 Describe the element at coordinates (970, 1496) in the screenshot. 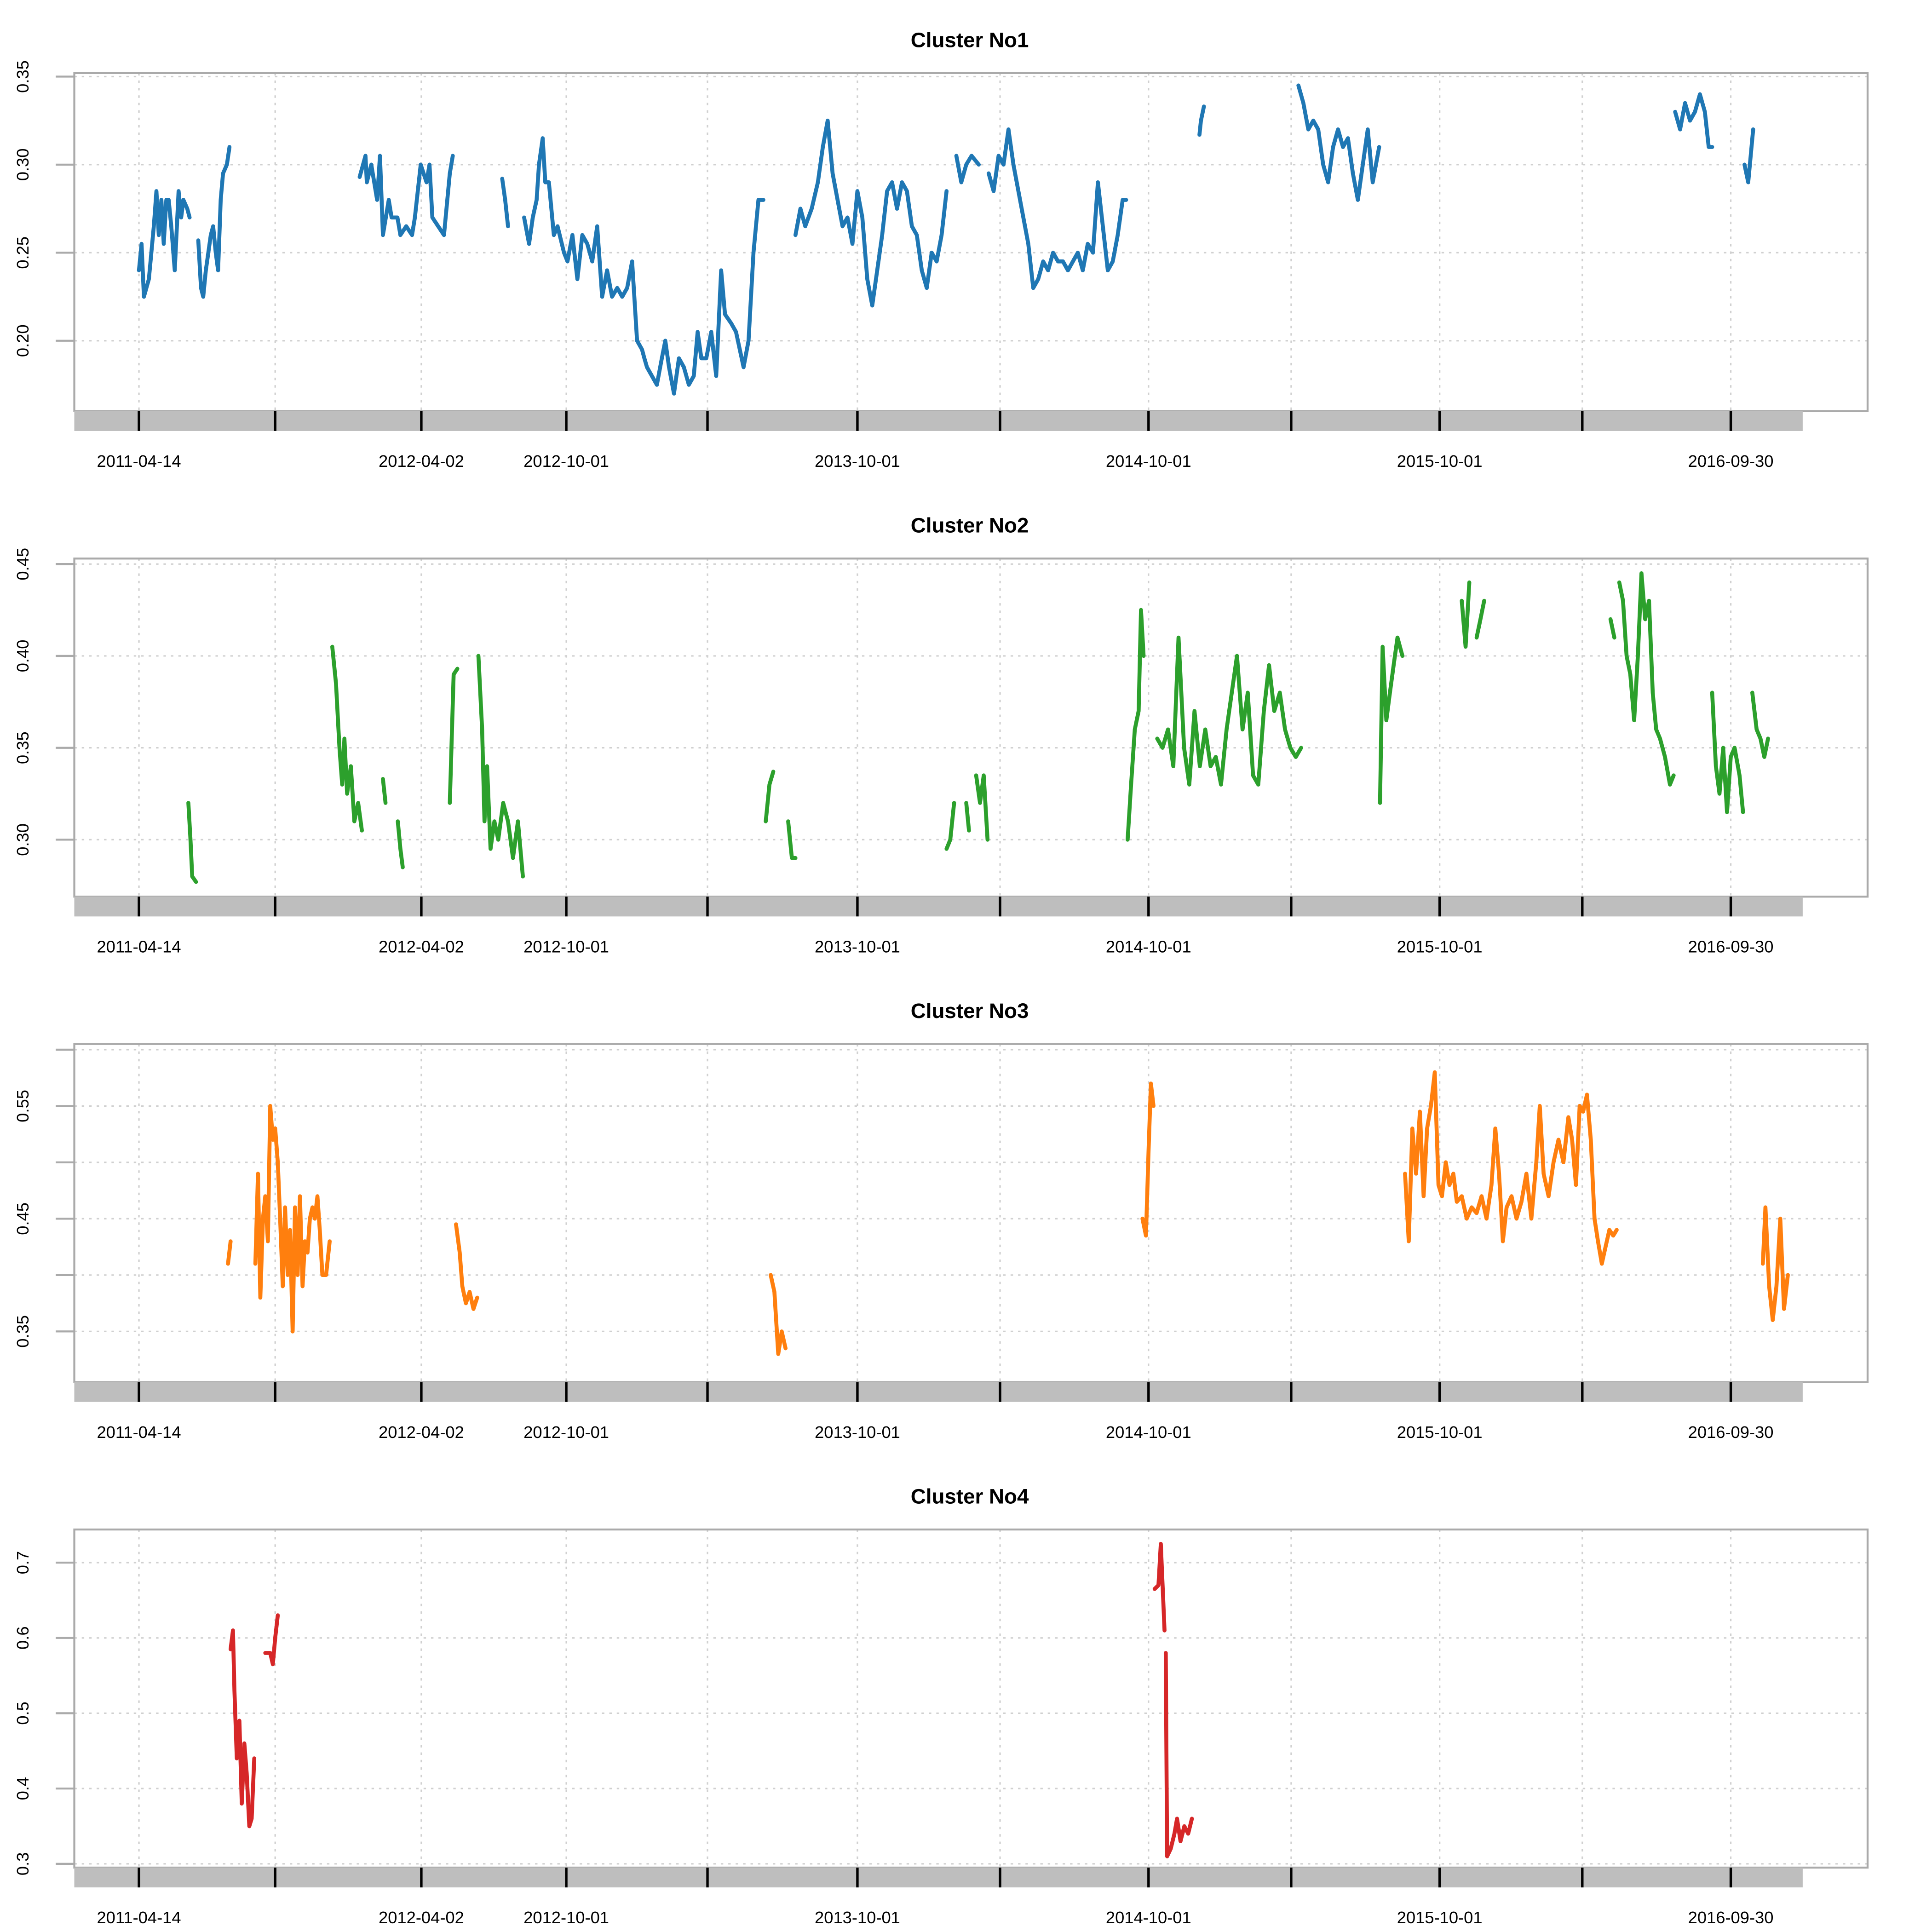

I see `chart-title: Cluster No4` at that location.